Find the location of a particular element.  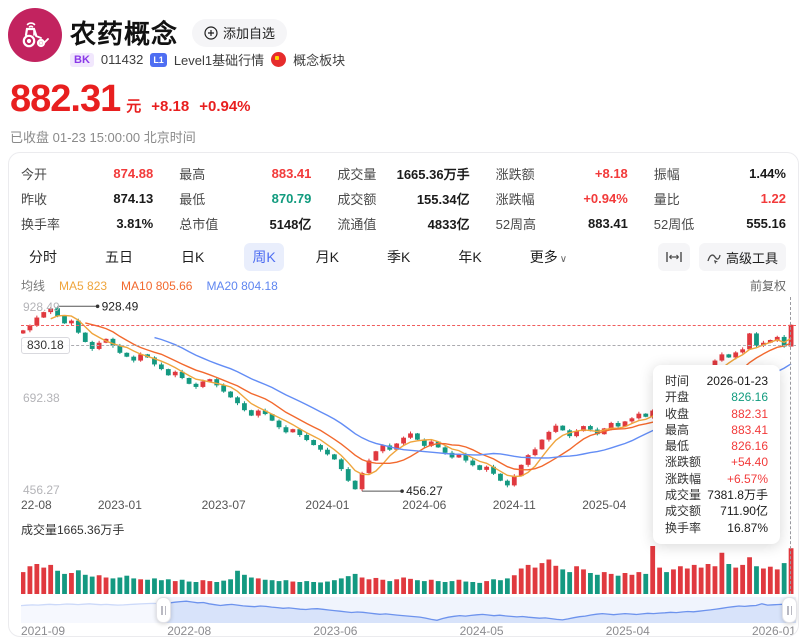

tooltip-row-收盘: 收盘 882.31 is located at coordinates (716, 413).